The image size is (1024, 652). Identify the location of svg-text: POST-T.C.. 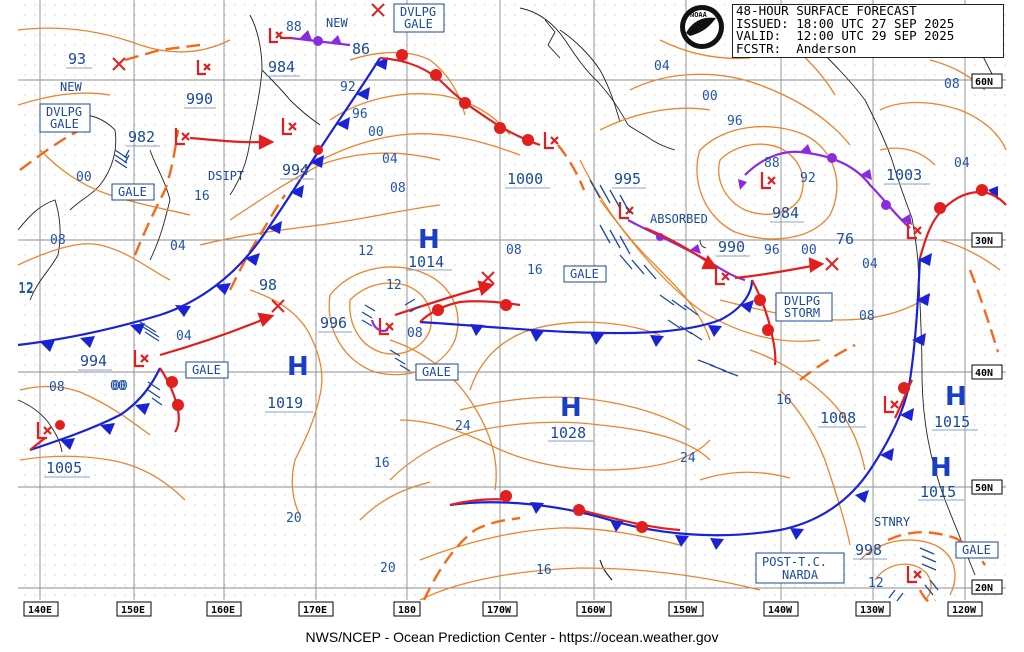
(794, 562).